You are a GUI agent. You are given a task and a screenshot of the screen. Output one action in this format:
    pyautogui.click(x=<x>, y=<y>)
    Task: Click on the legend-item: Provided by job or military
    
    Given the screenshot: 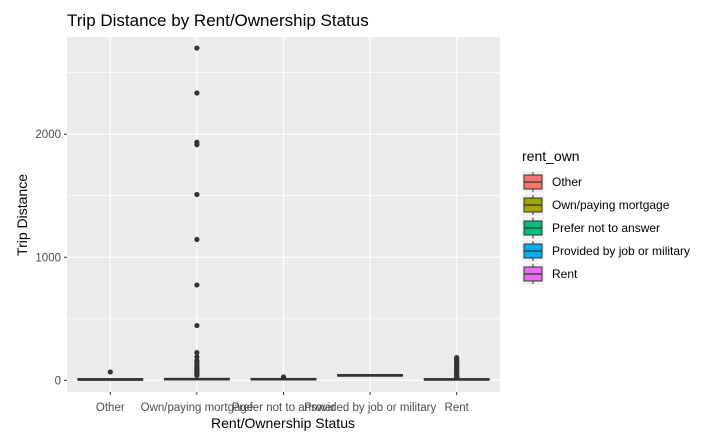 What is the action you would take?
    pyautogui.click(x=606, y=251)
    